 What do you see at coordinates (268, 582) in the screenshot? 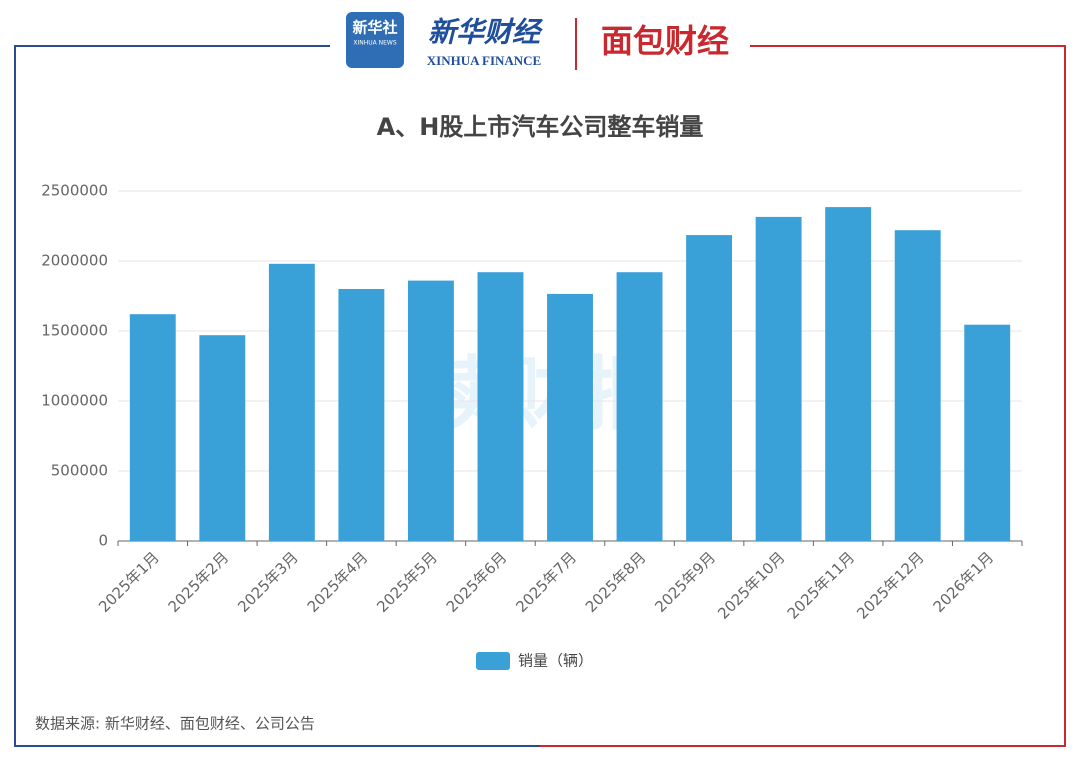
I see `x-tick-label: 2025年3月` at bounding box center [268, 582].